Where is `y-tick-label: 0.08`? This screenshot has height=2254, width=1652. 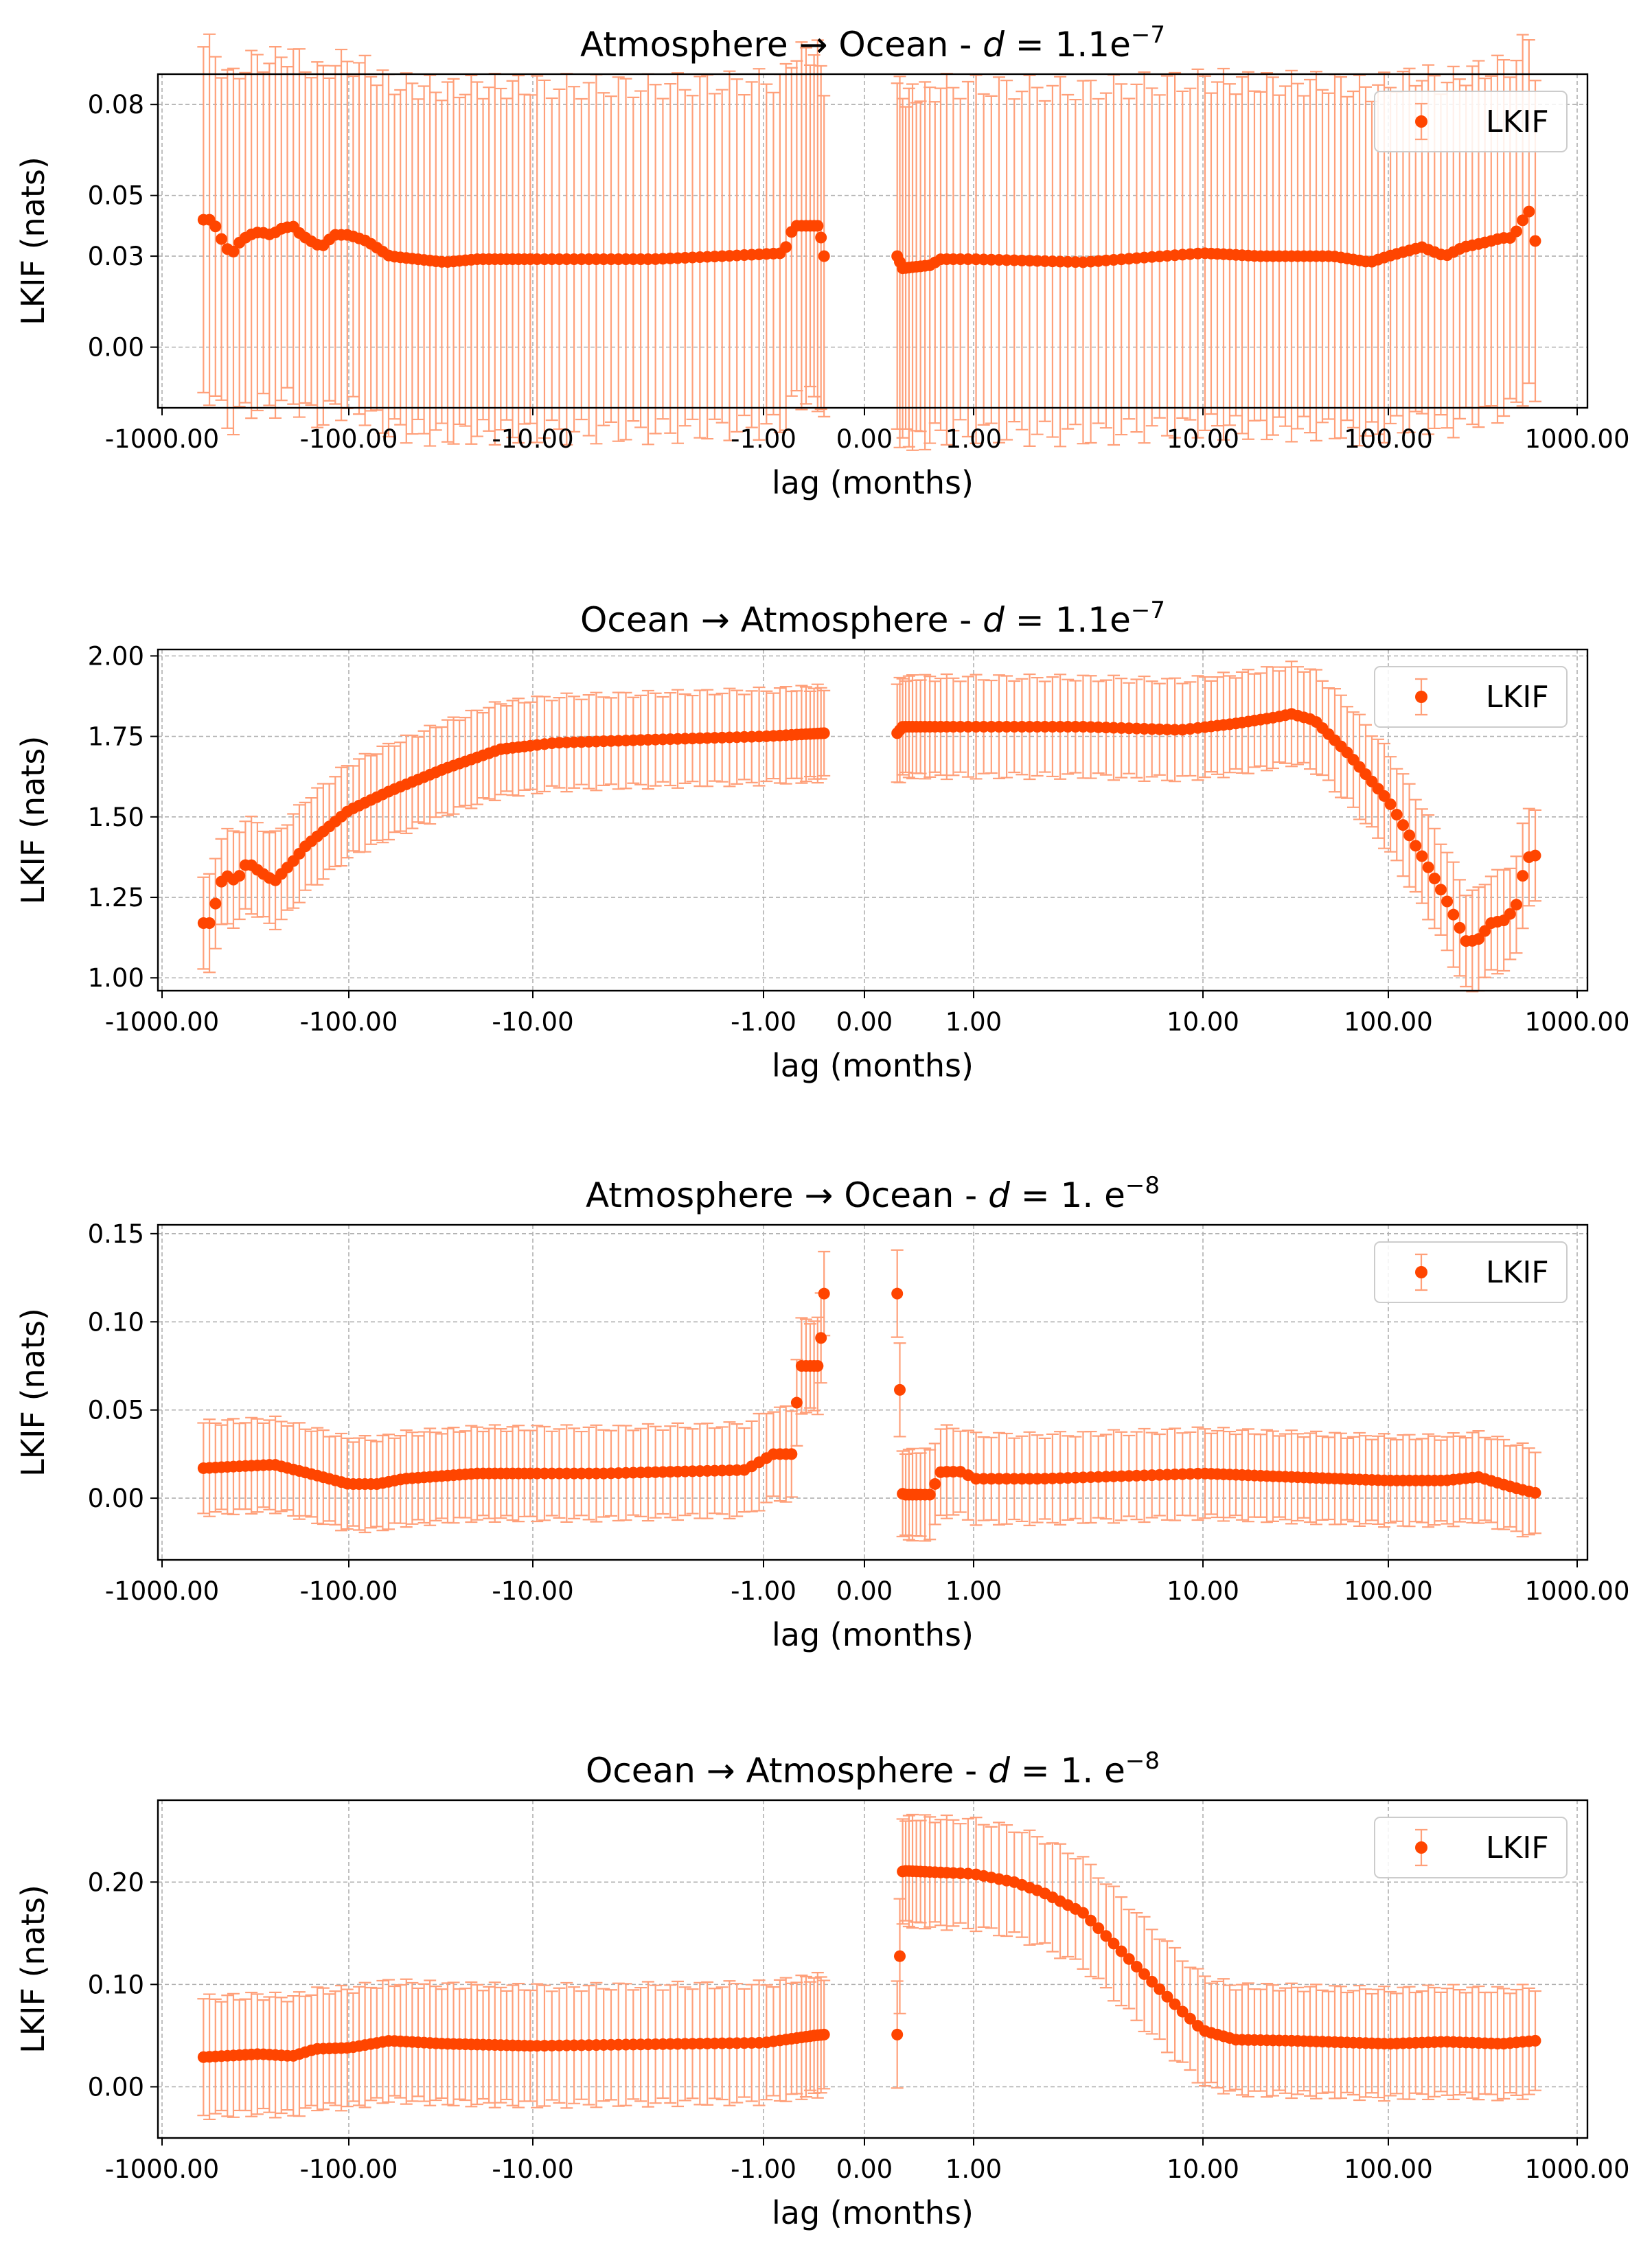
y-tick-label: 0.08 is located at coordinates (116, 104).